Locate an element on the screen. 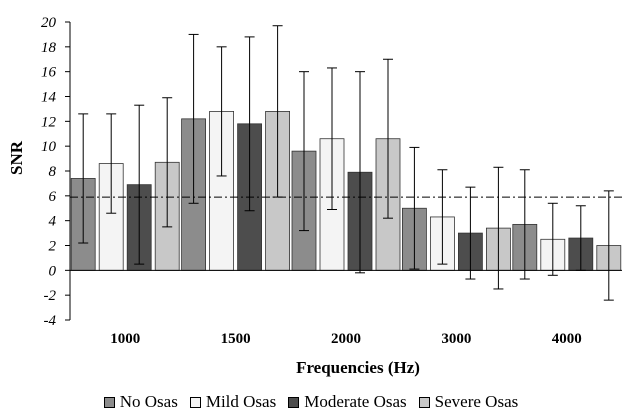  y-tick-label: 20 is located at coordinates (49, 23).